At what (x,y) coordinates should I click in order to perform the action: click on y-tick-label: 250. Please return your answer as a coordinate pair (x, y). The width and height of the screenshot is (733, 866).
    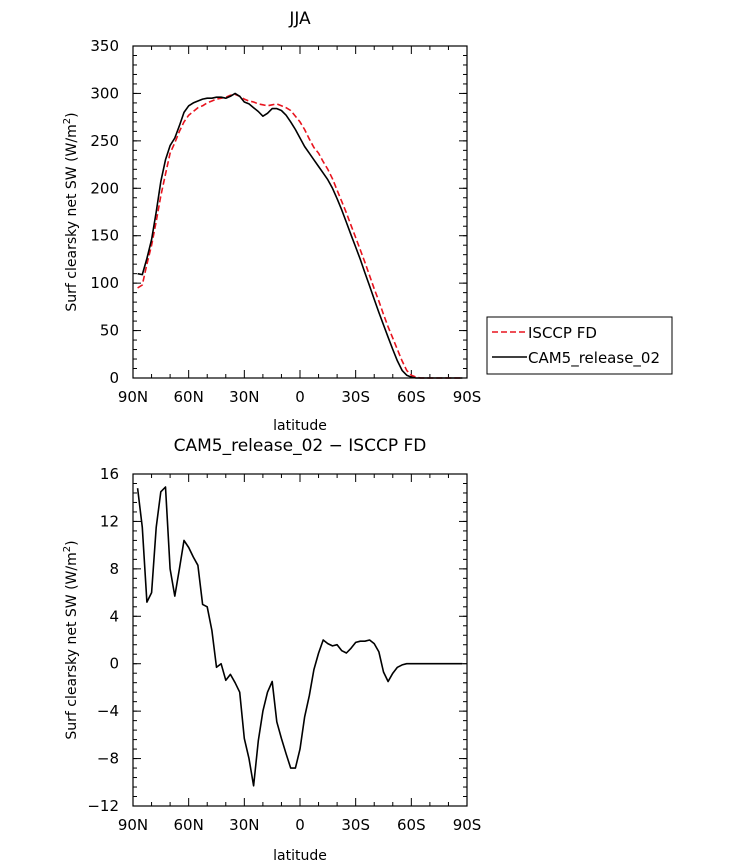
    Looking at the image, I should click on (104, 141).